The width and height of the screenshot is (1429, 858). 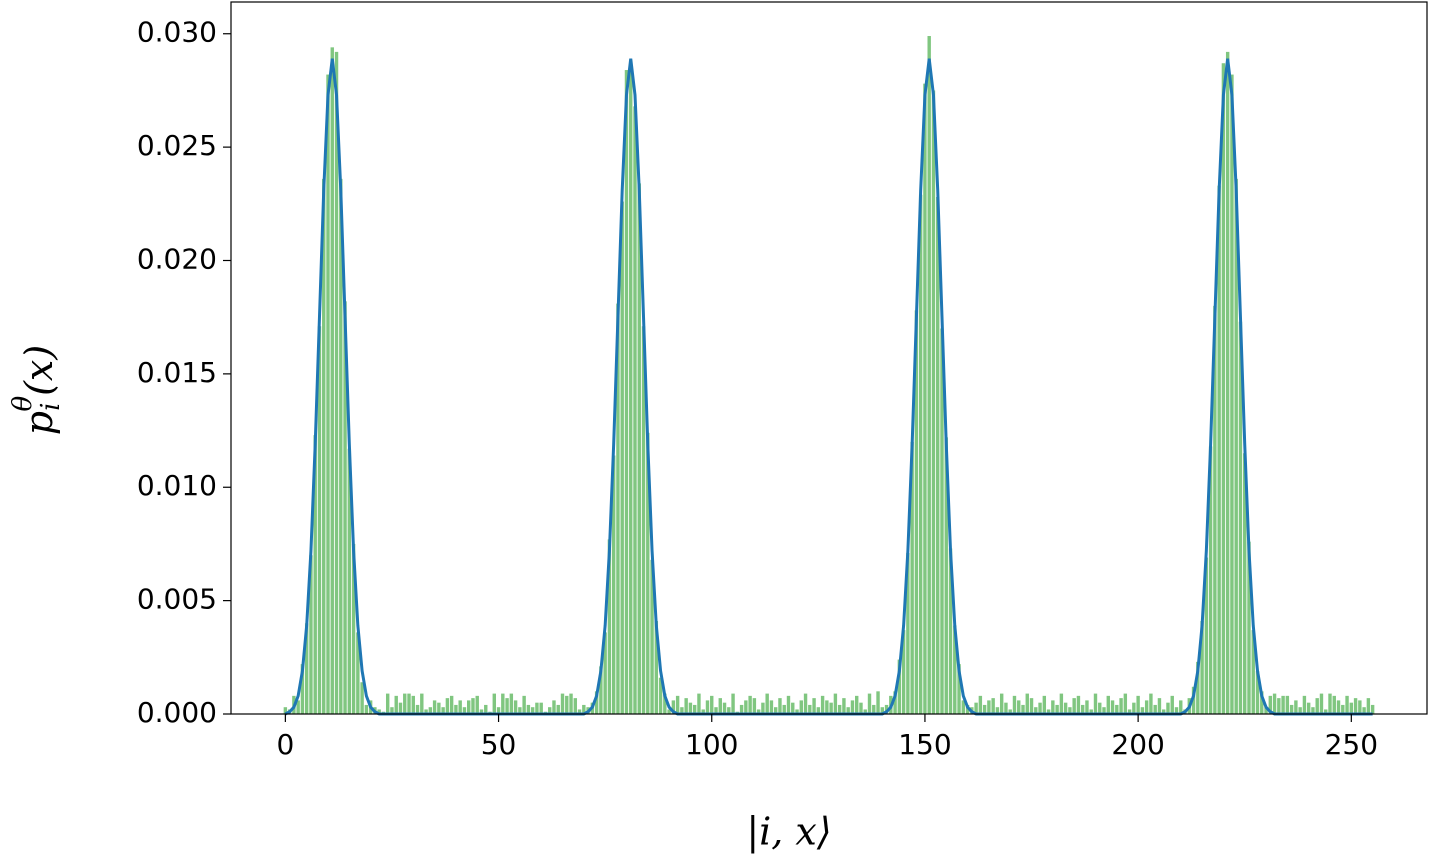 What do you see at coordinates (177, 258) in the screenshot?
I see `y-tick-label: 0.020` at bounding box center [177, 258].